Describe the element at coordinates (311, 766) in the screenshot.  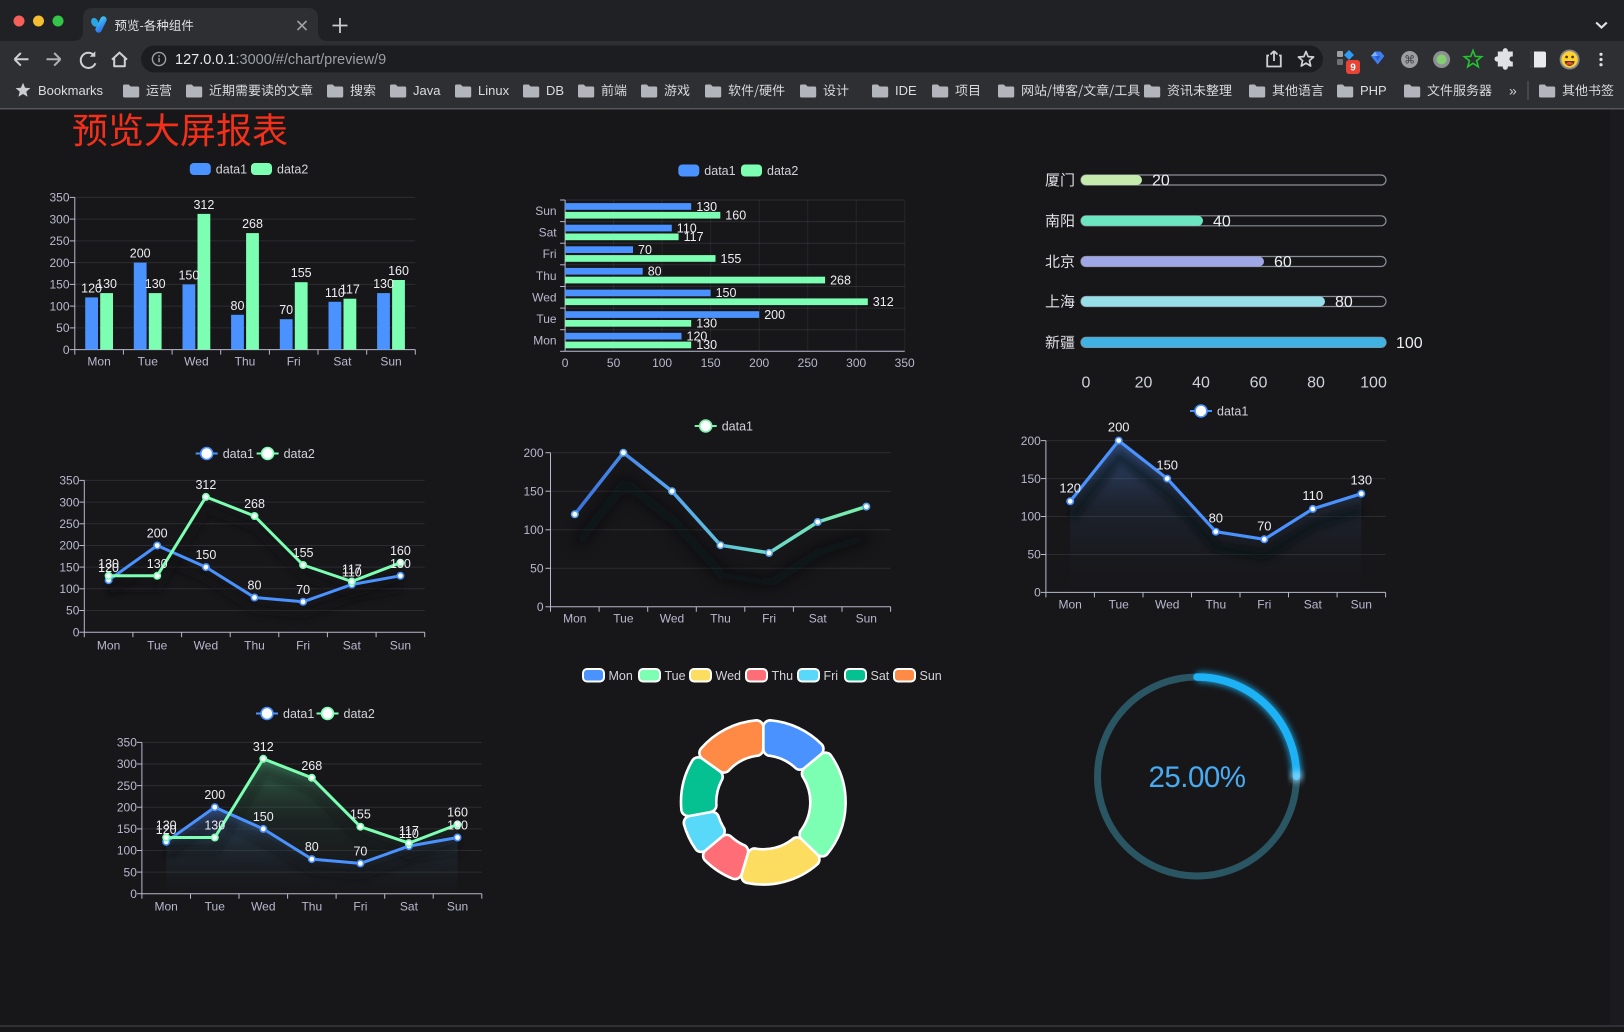
I see `svg-text: 268` at that location.